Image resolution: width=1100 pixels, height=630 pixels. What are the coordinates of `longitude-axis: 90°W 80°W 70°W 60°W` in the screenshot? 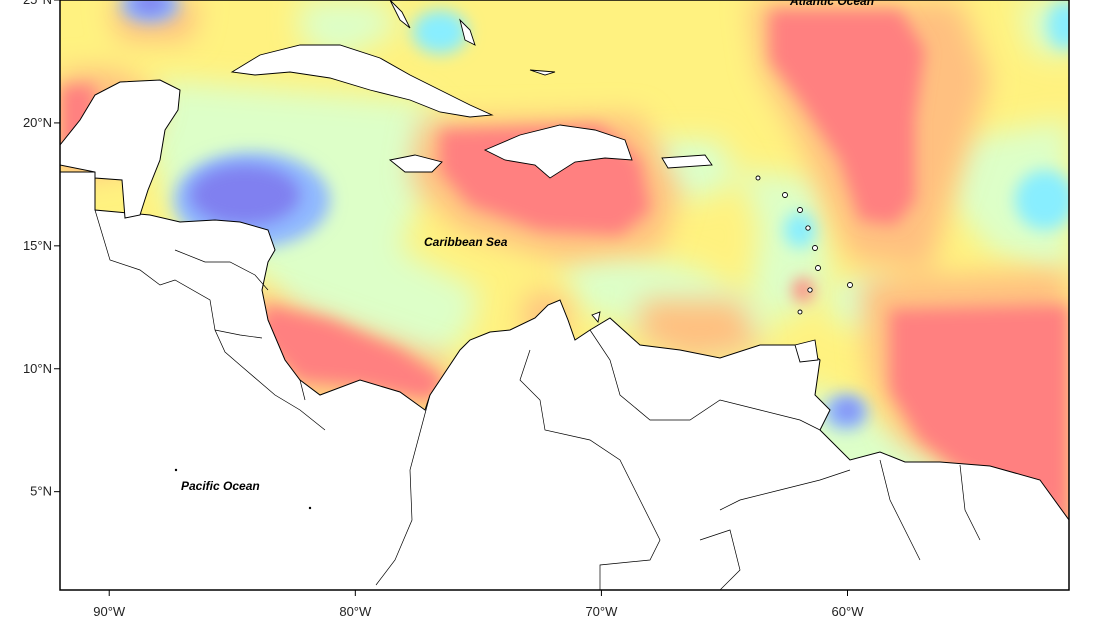 It's located at (478, 604).